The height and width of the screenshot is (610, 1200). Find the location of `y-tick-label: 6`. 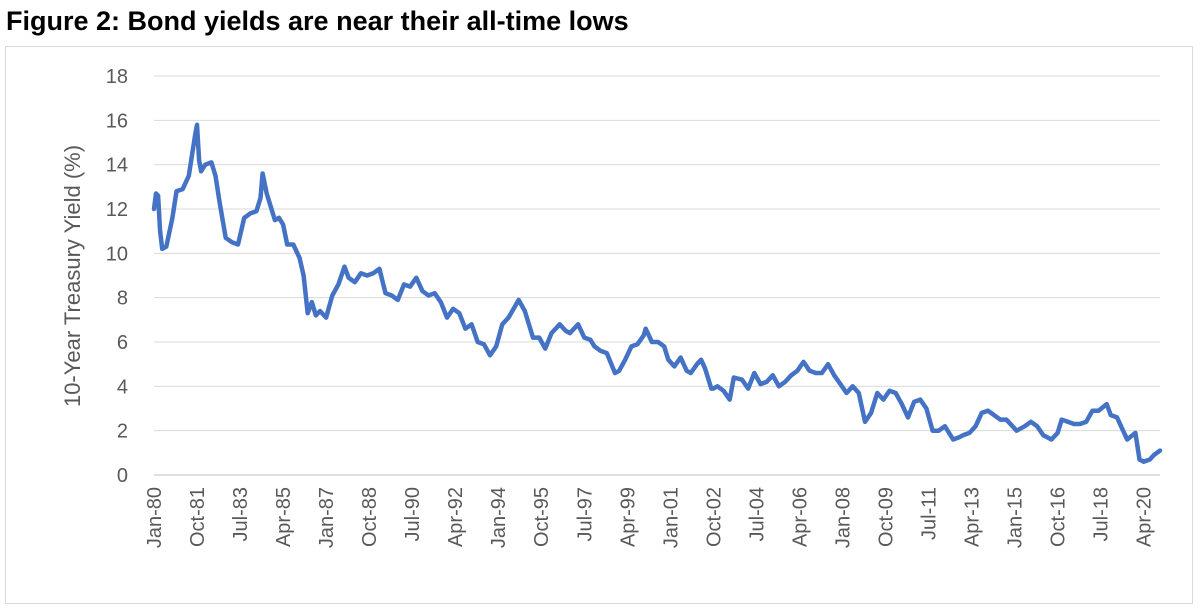

y-tick-label: 6 is located at coordinates (122, 343).